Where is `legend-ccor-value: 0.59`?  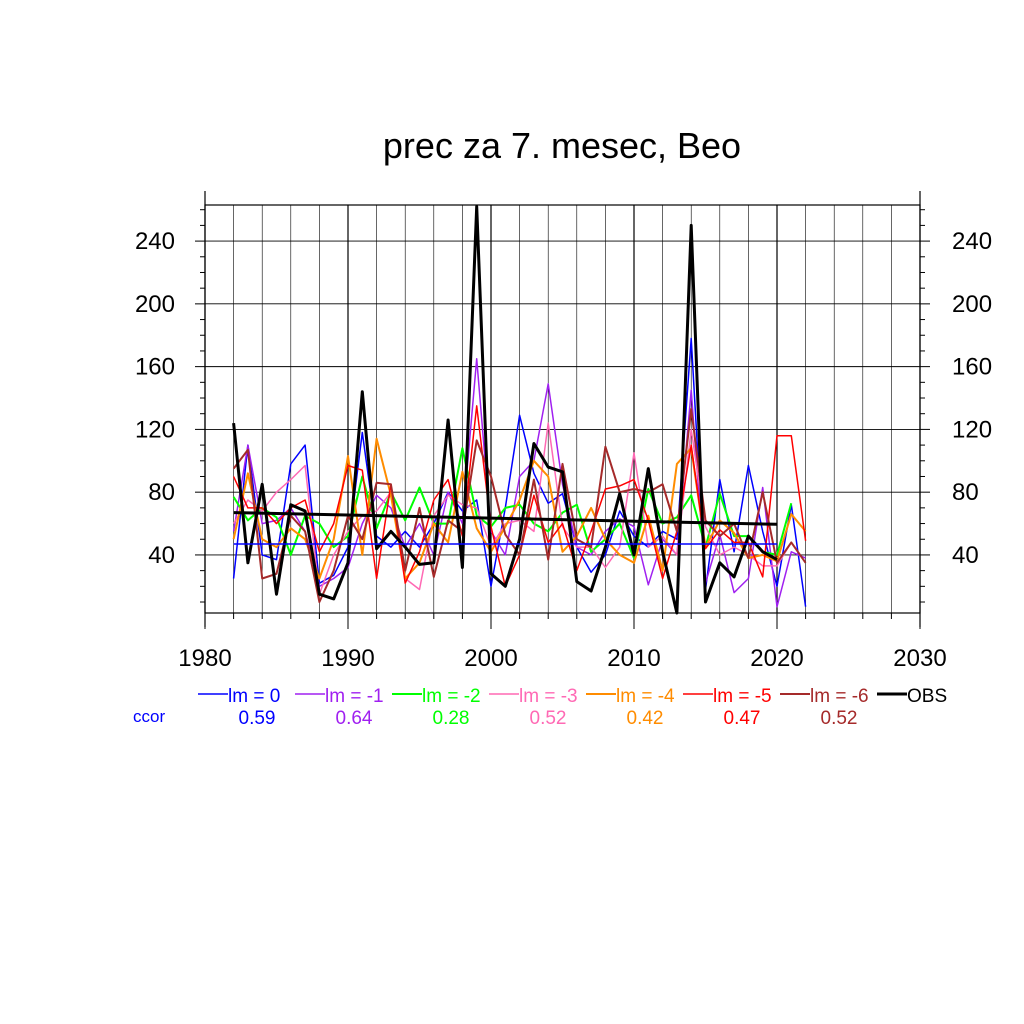
legend-ccor-value: 0.59 is located at coordinates (257, 718).